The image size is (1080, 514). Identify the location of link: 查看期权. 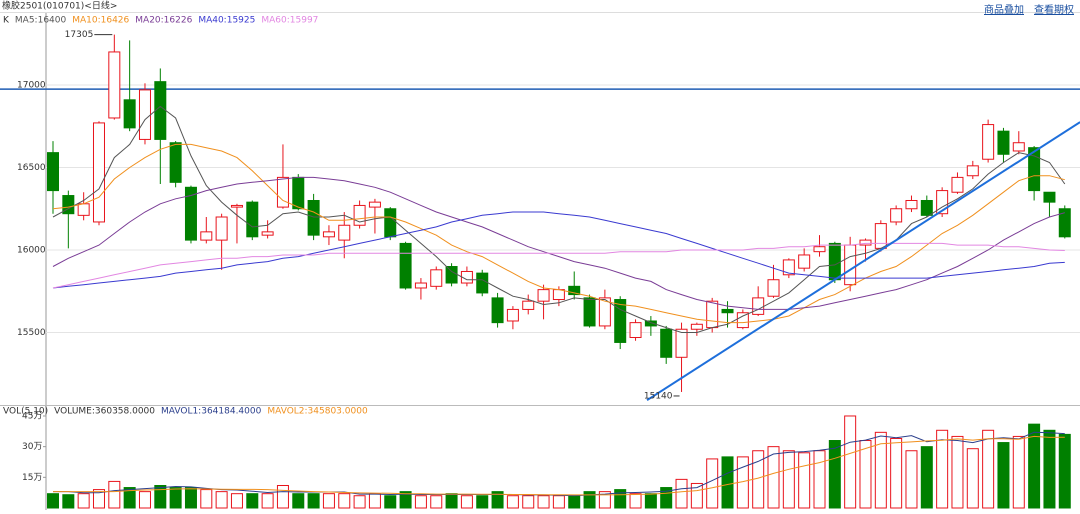
(1054, 10).